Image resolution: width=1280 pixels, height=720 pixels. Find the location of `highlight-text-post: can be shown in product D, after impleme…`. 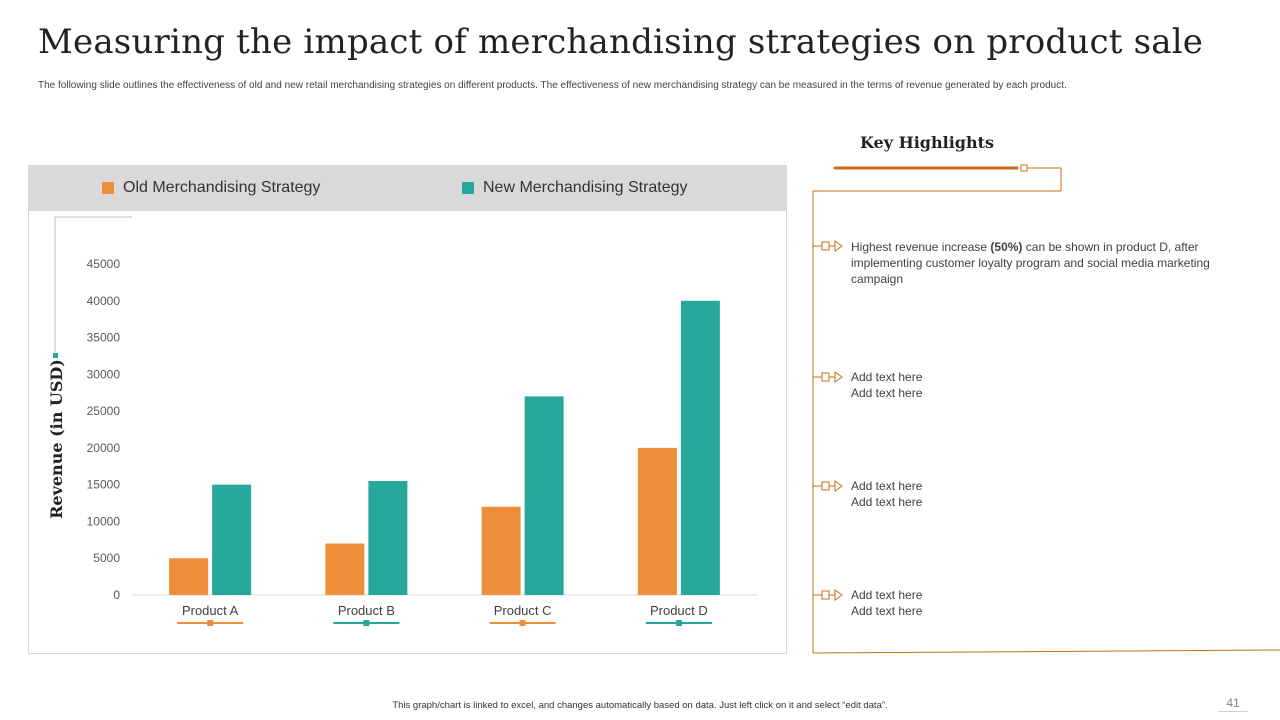

highlight-text-post: can be shown in product D, after impleme… is located at coordinates (1030, 263).